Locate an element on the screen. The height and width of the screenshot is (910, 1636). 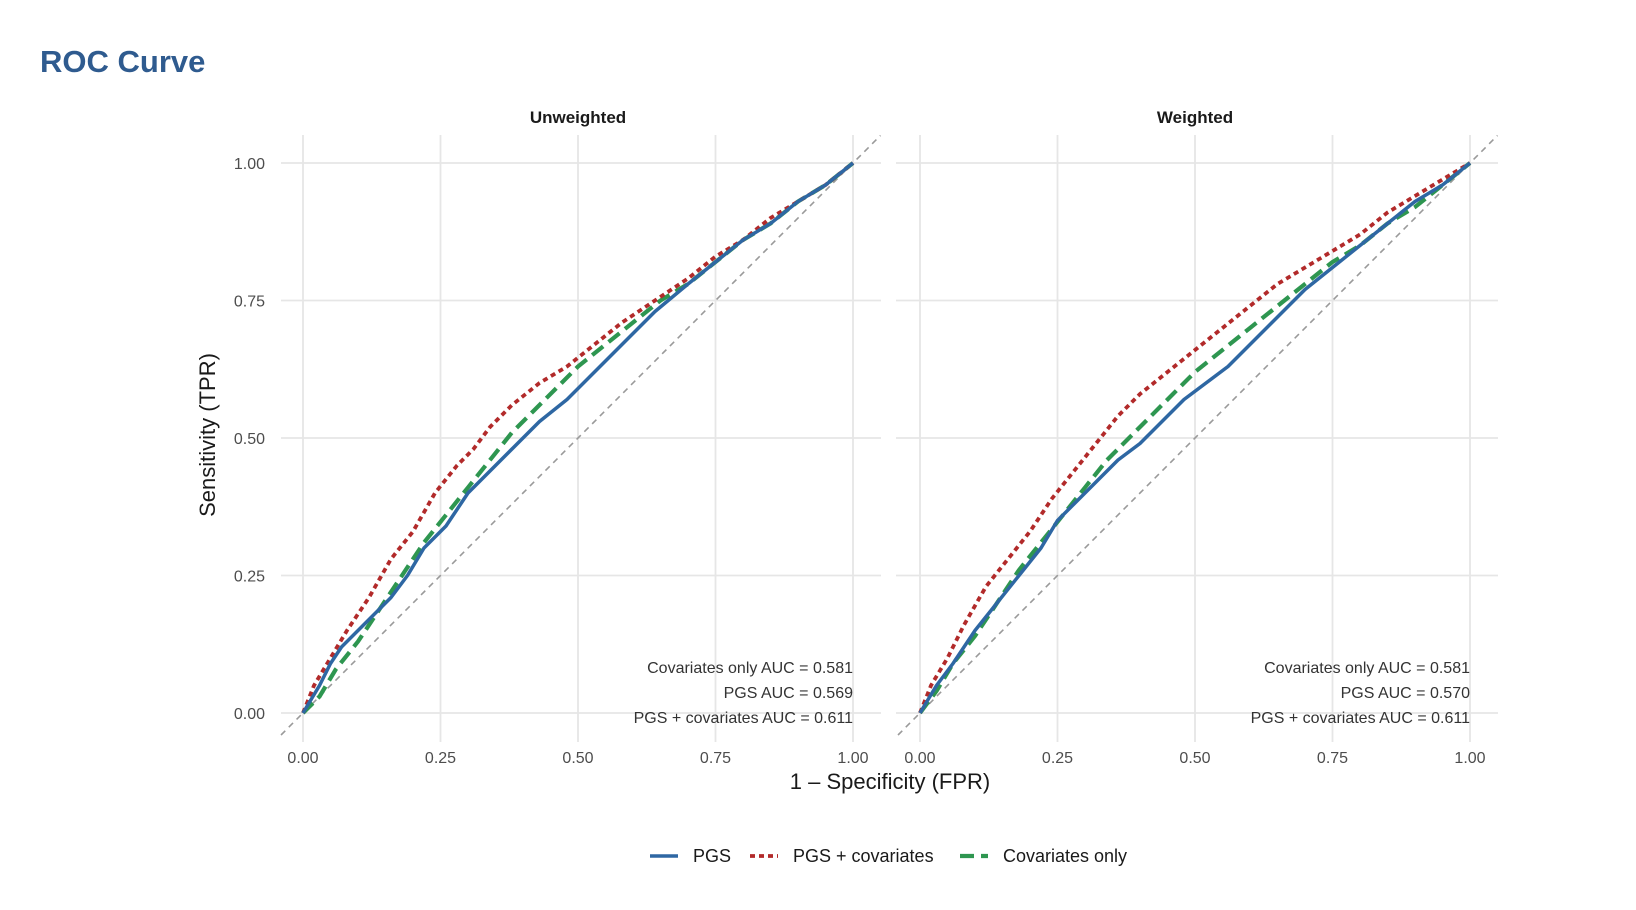
legend: PGS PGS + covariates Covariates only is located at coordinates (888, 856).